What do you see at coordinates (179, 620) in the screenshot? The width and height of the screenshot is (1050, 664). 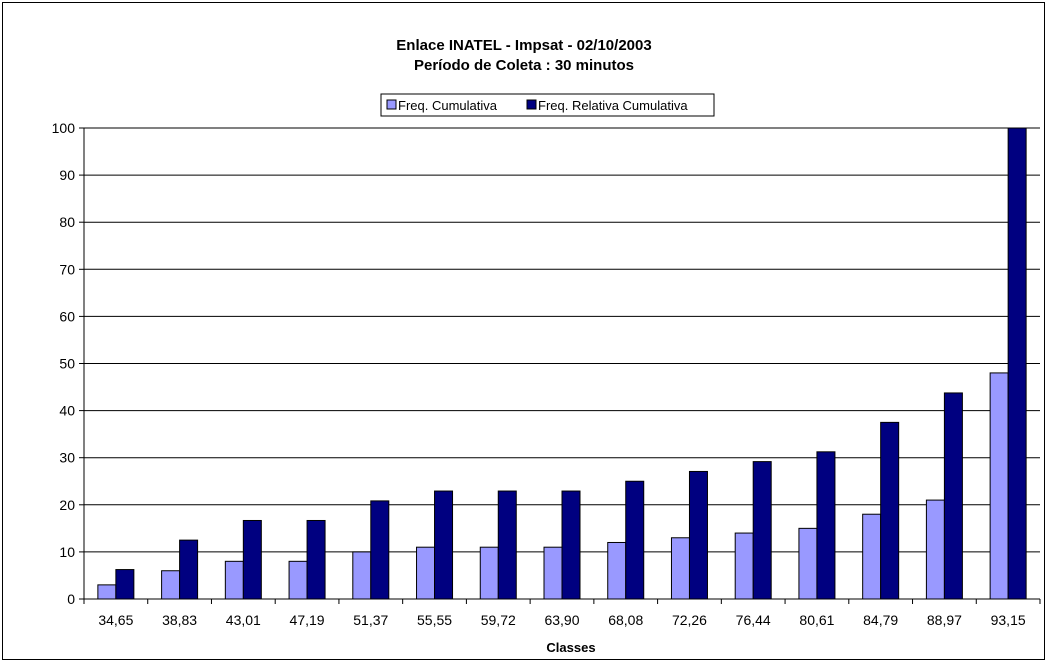 I see `x-tick-label-1: 38,83` at bounding box center [179, 620].